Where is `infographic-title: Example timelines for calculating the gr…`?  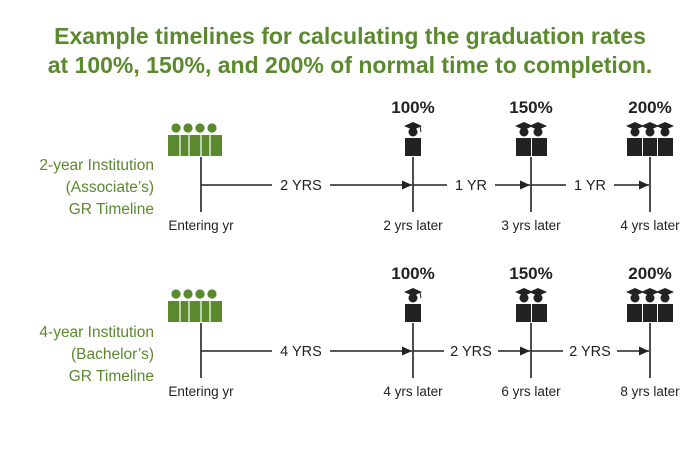
infographic-title: Example timelines for calculating the gr… is located at coordinates (350, 51).